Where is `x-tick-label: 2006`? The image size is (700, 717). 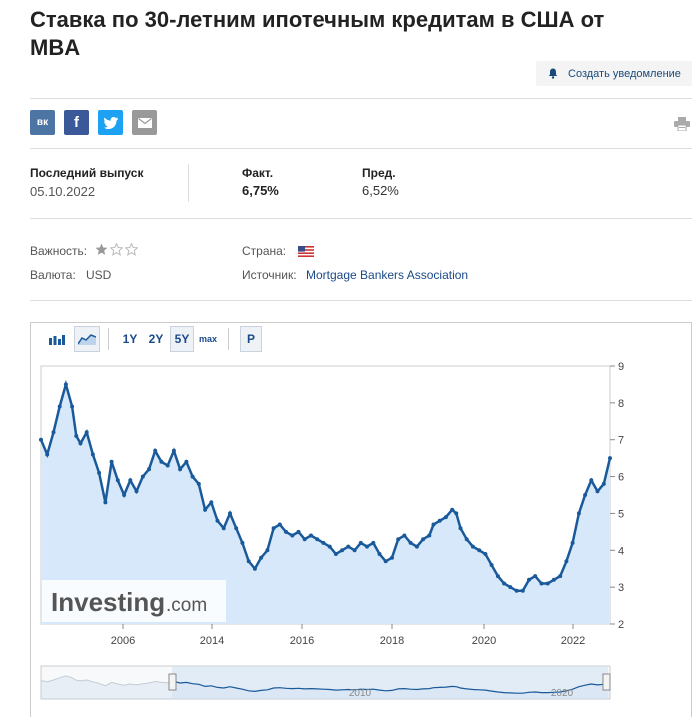
x-tick-label: 2006 is located at coordinates (123, 641).